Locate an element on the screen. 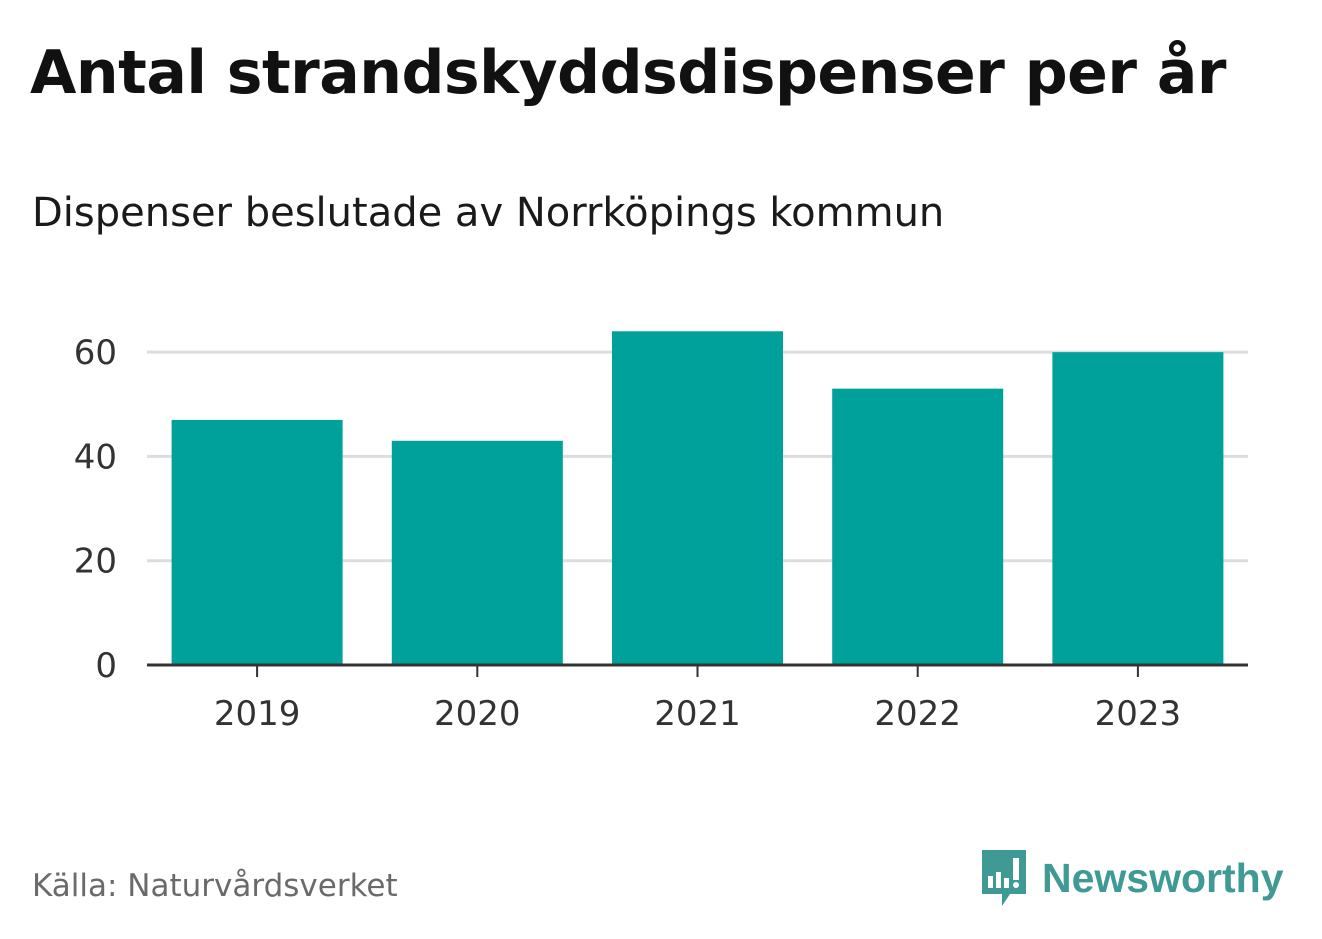 This screenshot has height=939, width=1322. y-tick-label: 60 is located at coordinates (95, 353).